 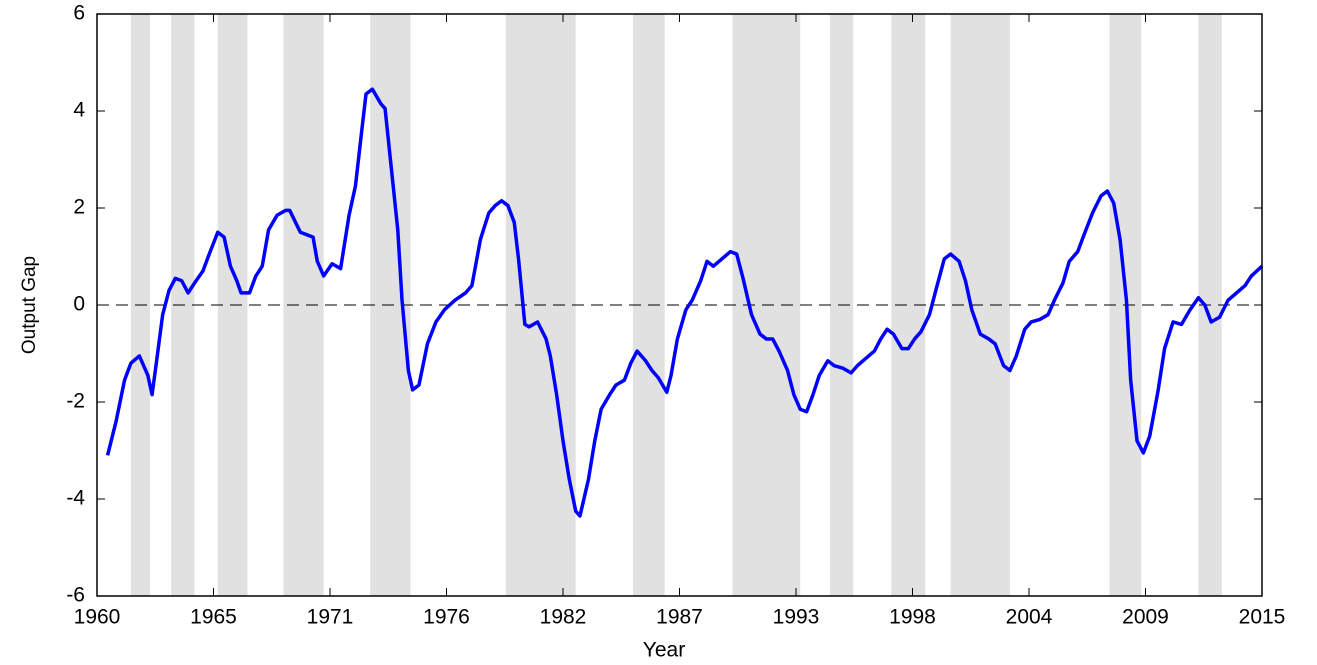 What do you see at coordinates (213, 617) in the screenshot?
I see `x-tick-label: 1965` at bounding box center [213, 617].